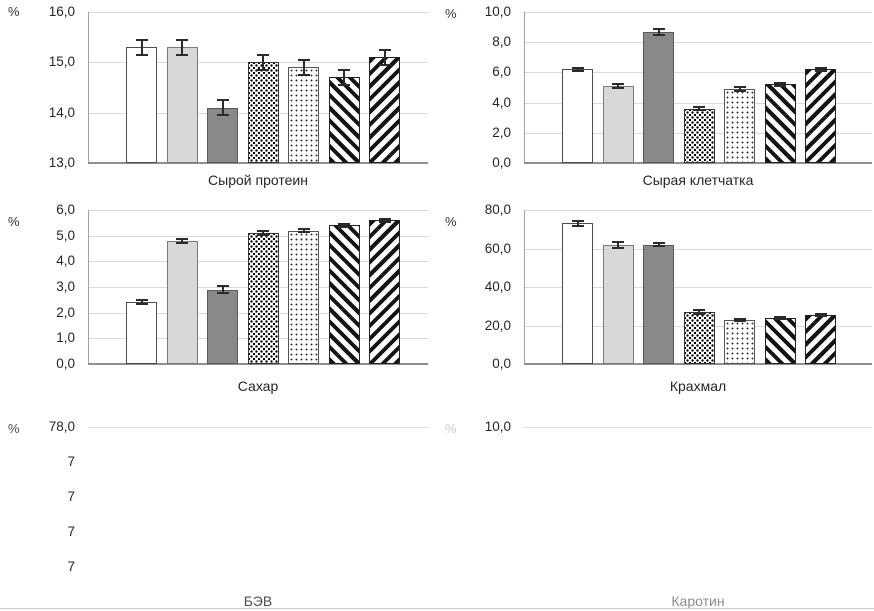 Image resolution: width=874 pixels, height=611 pixels. I want to click on y-tick-label: 60,0, so click(497, 248).